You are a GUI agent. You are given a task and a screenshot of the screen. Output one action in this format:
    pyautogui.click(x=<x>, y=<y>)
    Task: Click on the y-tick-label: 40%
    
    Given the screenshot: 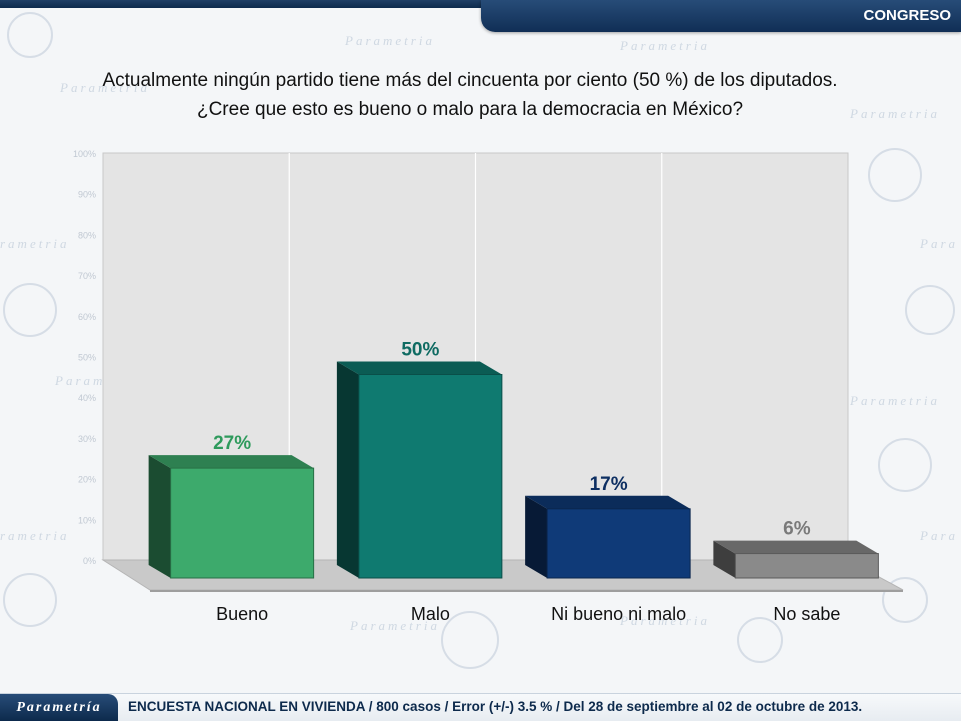 What is the action you would take?
    pyautogui.click(x=87, y=398)
    